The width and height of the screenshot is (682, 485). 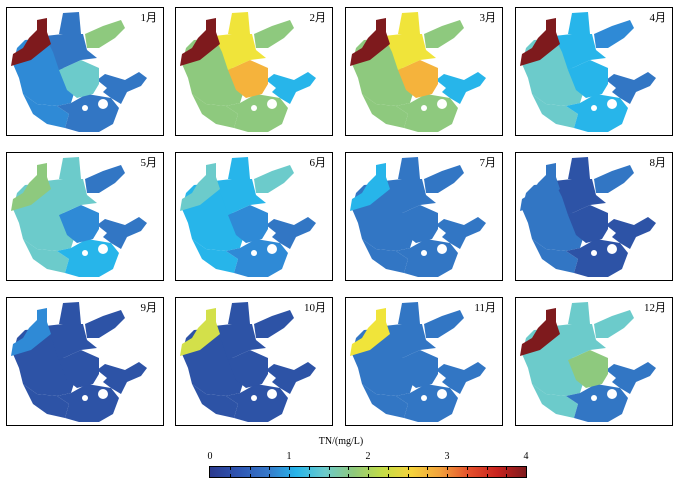 What do you see at coordinates (318, 163) in the screenshot?
I see `month-label: 6月` at bounding box center [318, 163].